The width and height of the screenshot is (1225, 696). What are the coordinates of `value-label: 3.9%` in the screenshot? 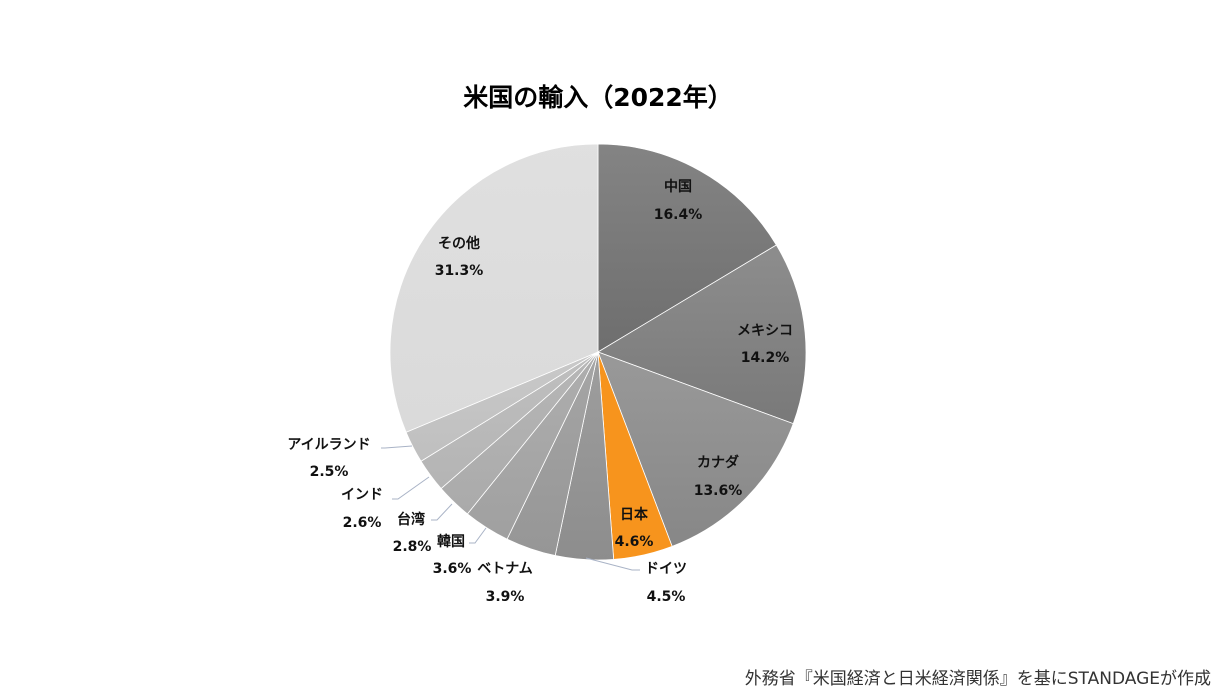 It's located at (505, 597).